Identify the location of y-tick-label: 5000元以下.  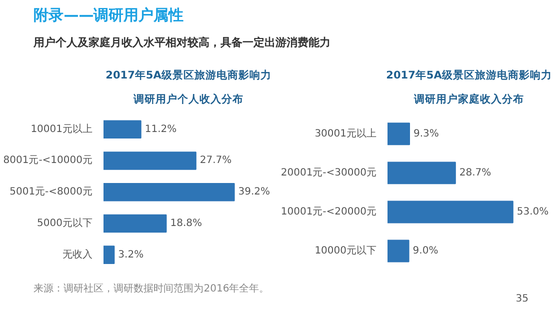
(65, 222).